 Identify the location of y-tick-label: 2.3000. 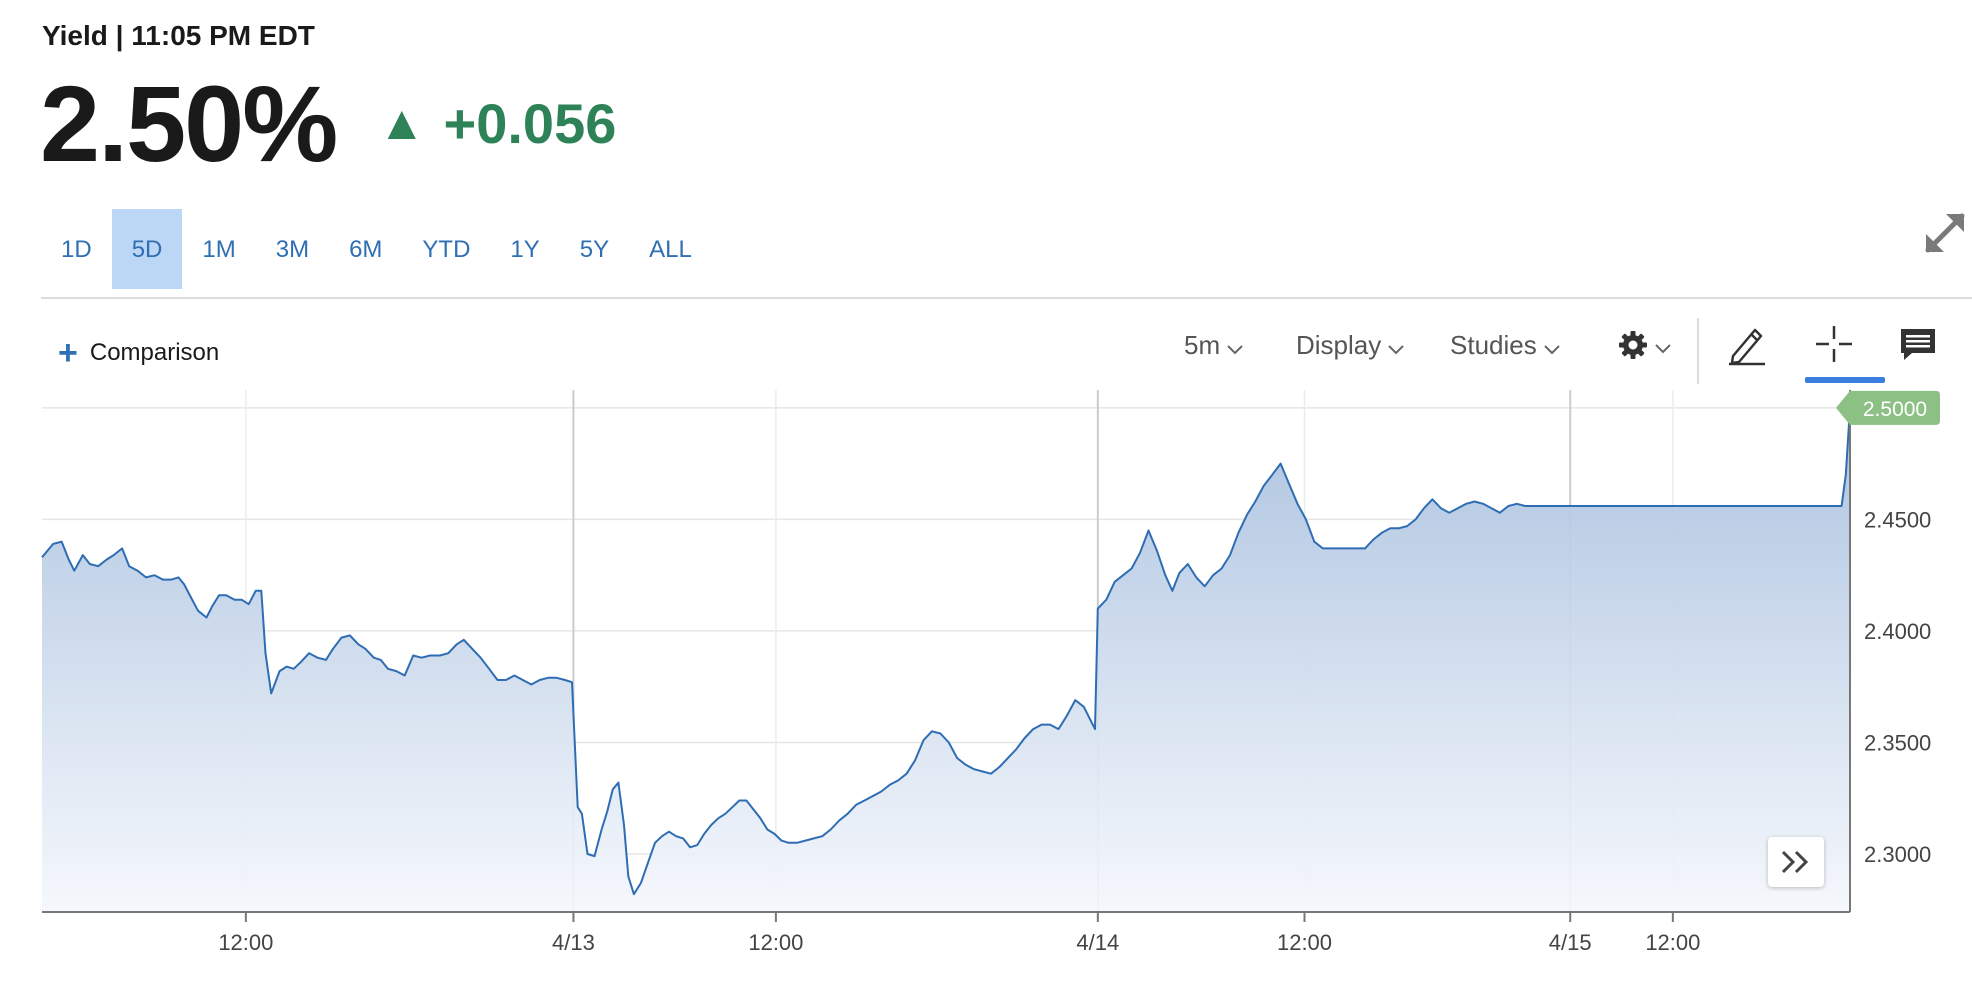
(1897, 854).